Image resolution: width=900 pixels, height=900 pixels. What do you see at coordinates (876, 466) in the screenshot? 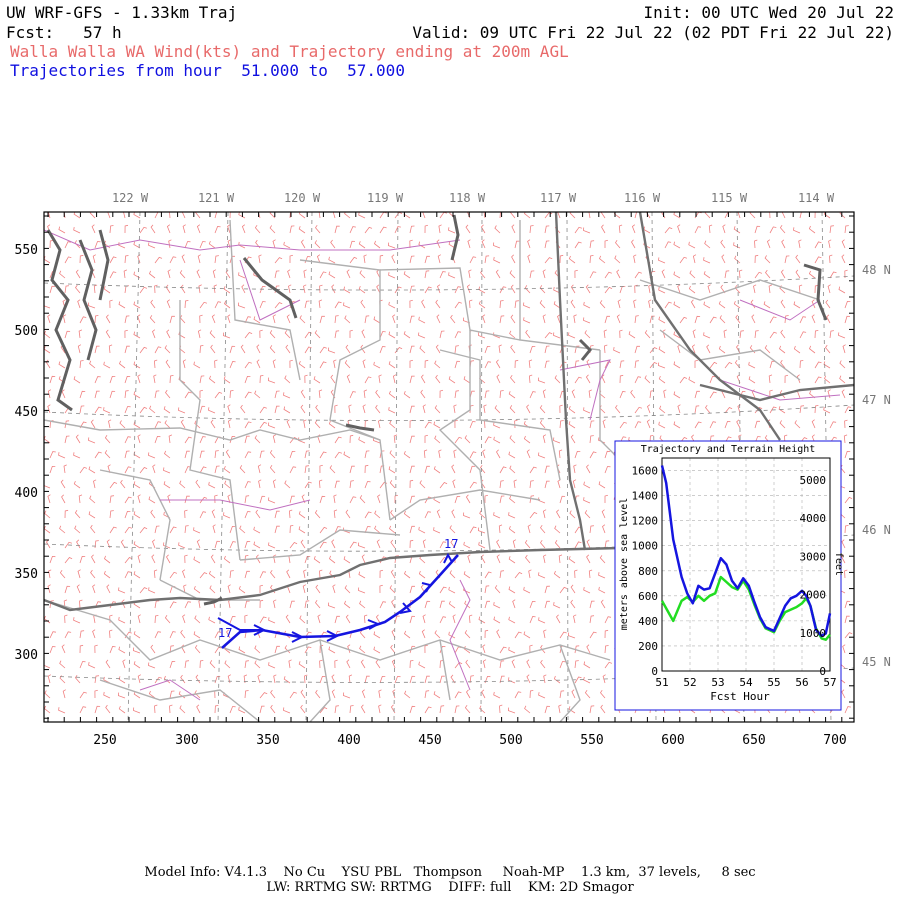
I see `latitude-labels: 48 N 47 N 46 N 45 N` at bounding box center [876, 466].